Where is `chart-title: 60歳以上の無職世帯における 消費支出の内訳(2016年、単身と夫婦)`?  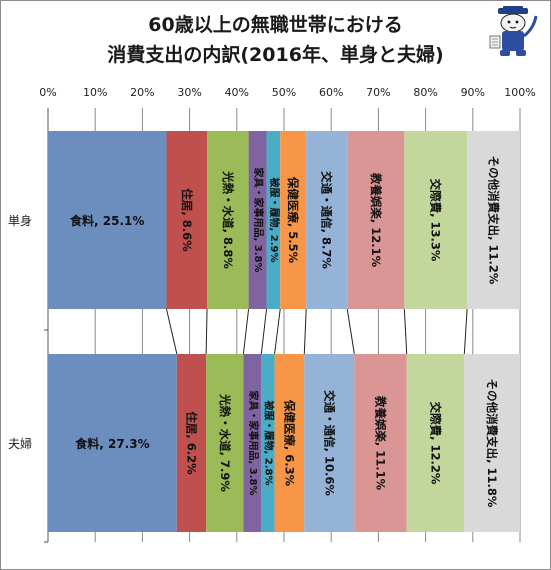 chart-title: 60歳以上の無職世帯における 消費支出の内訳(2016年、単身と夫婦) is located at coordinates (275, 40).